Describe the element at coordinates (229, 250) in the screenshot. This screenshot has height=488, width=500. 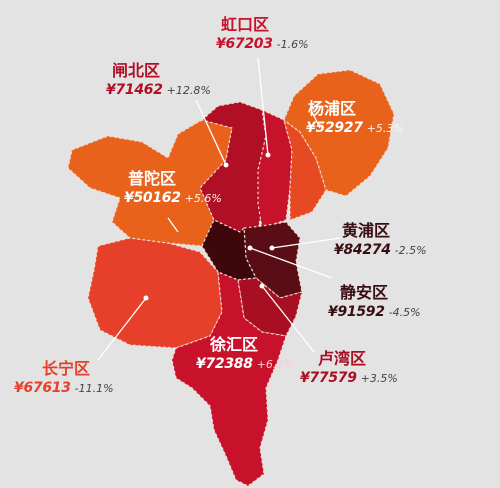
I see `region-jingan` at that location.